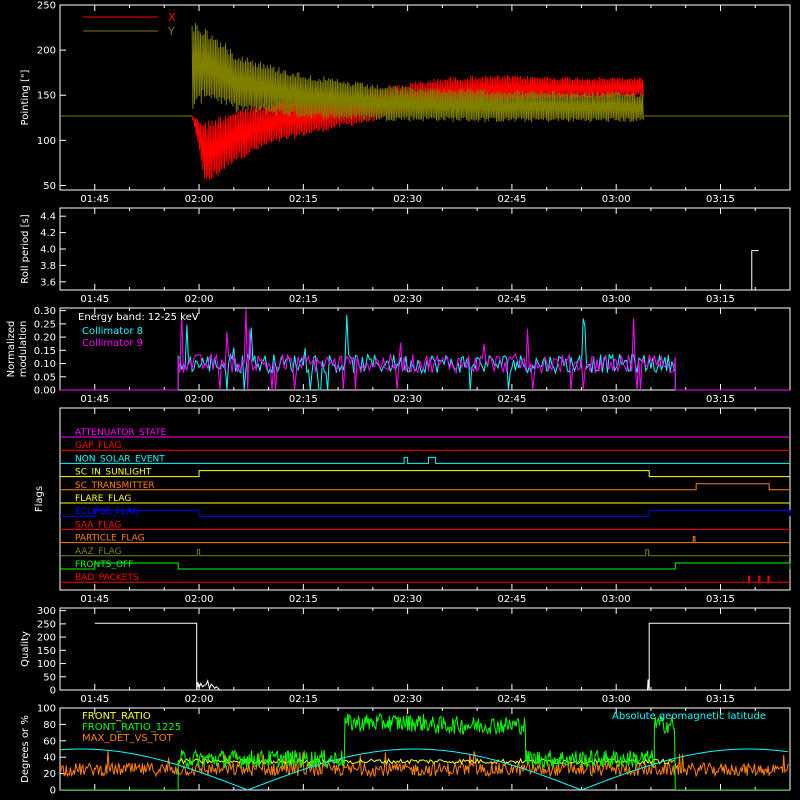 This screenshot has height=800, width=800. I want to click on flag-row-gap_flag: GAP_FLAG, so click(425, 446).